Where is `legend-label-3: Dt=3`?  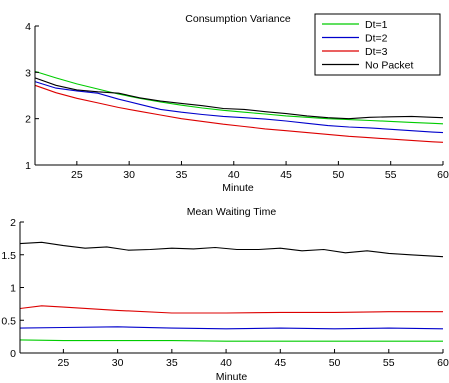 legend-label-3: Dt=3 is located at coordinates (376, 52).